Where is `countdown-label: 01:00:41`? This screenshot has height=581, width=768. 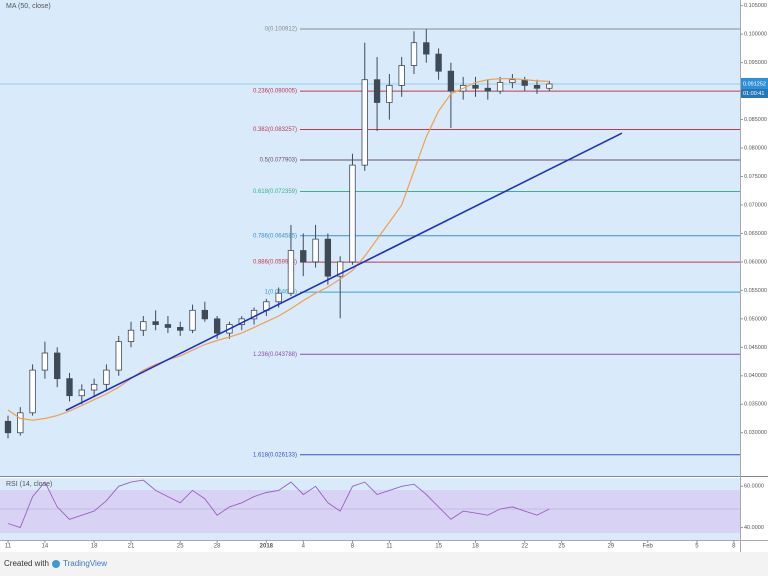
countdown-label: 01:00:41 is located at coordinates (753, 94).